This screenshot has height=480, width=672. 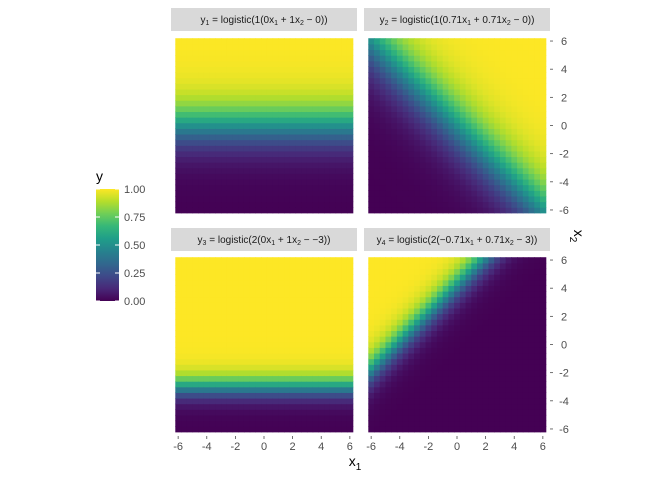 What do you see at coordinates (564, 211) in the screenshot?
I see `y-tick-label: -6` at bounding box center [564, 211].